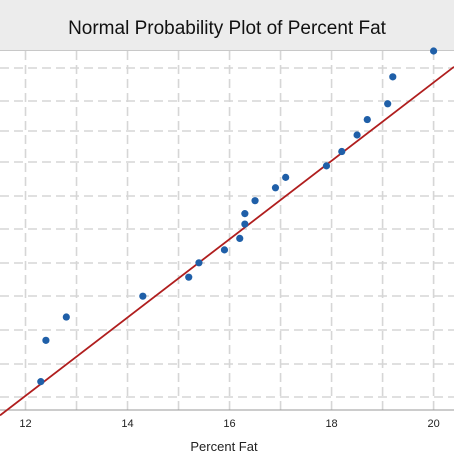 This screenshot has height=454, width=454. Describe the element at coordinates (224, 446) in the screenshot. I see `x-axis-label: Percent Fat` at that location.